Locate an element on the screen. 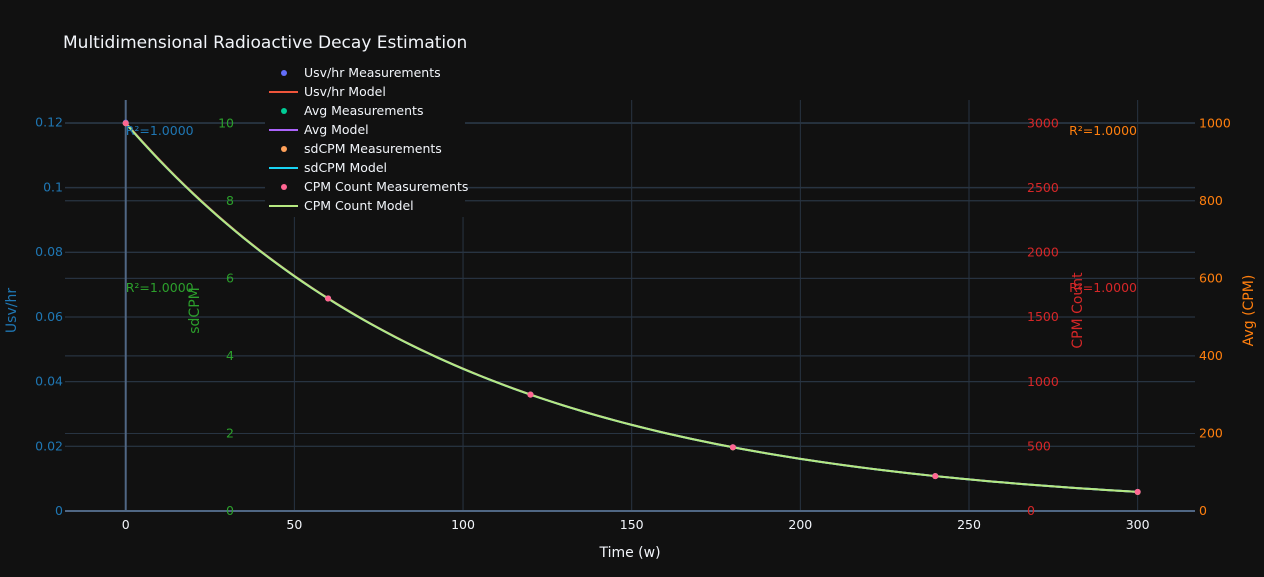 This screenshot has width=1264, height=577. y2-axis-title: sdCPM is located at coordinates (195, 310).